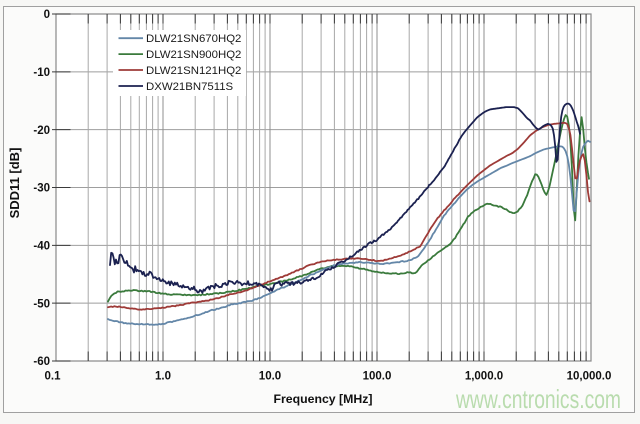 Image resolution: width=640 pixels, height=424 pixels. I want to click on svg-text: www.cntronics.com, so click(538, 399).